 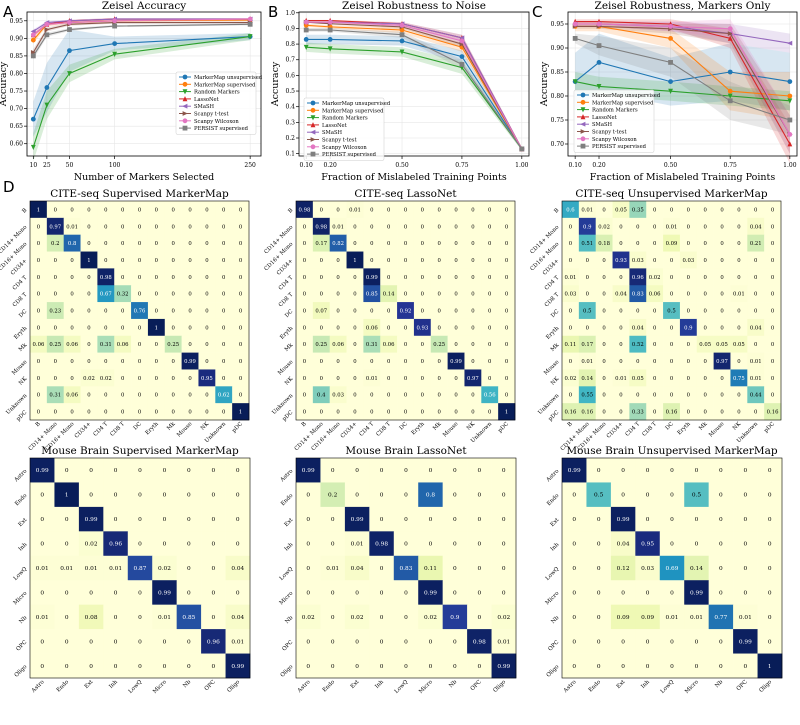 I want to click on legend-label: SMaSH, so click(x=332, y=133).